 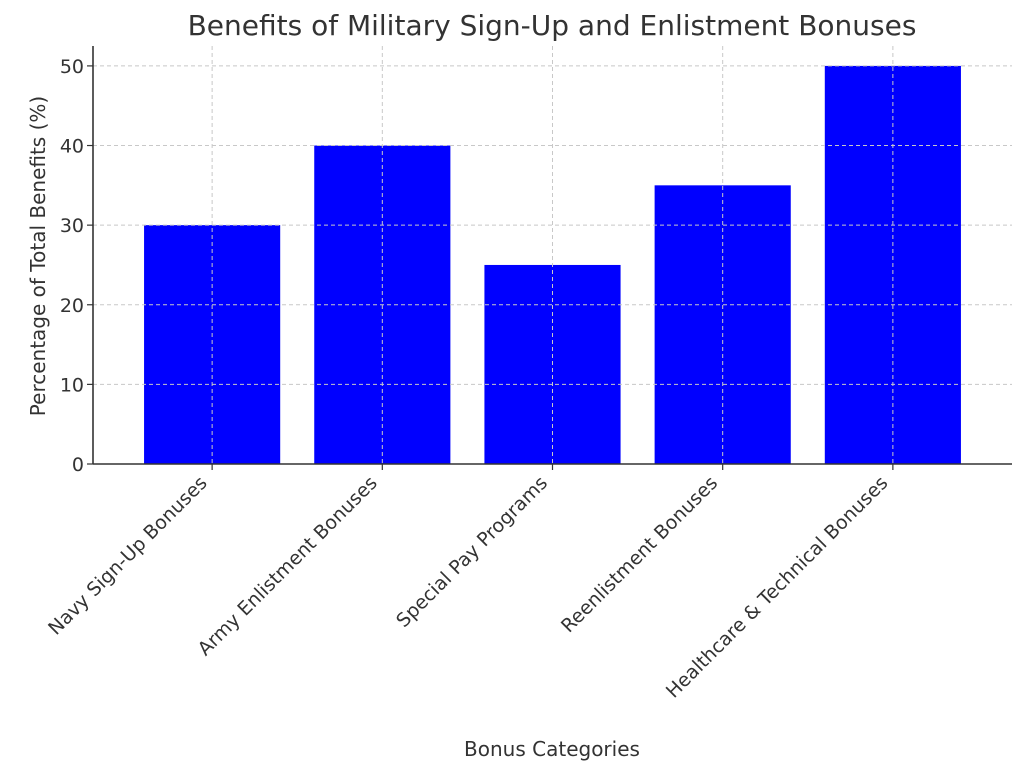 What do you see at coordinates (639, 554) in the screenshot?
I see `x-tick-label: Reenlistment Bonuses` at bounding box center [639, 554].